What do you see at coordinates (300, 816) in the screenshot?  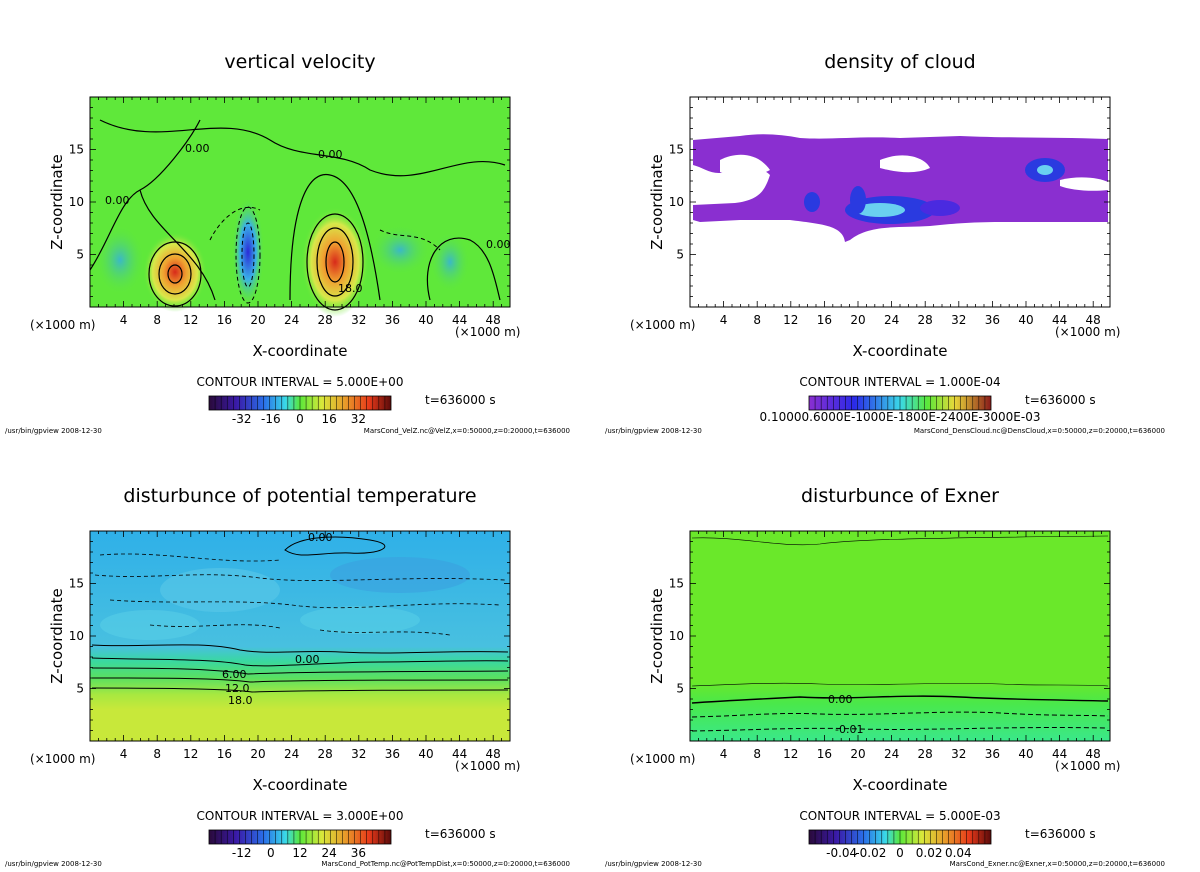 I see `contour-interval-label: CONTOUR INTERVAL = 3.000E+00` at bounding box center [300, 816].